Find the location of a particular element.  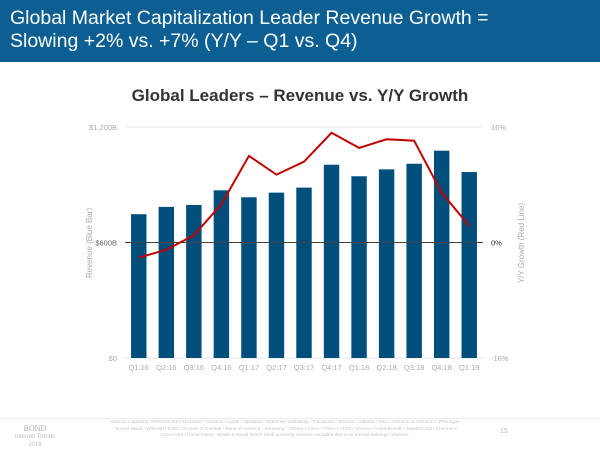

logo-text: BOND is located at coordinates (35, 428).